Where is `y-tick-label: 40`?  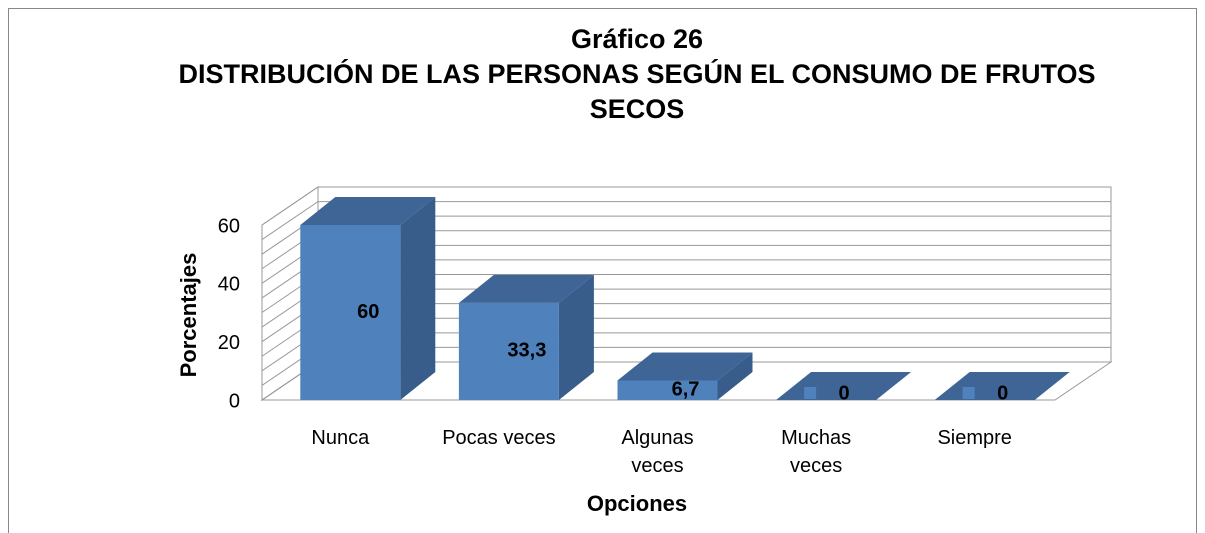 y-tick-label: 40 is located at coordinates (229, 285).